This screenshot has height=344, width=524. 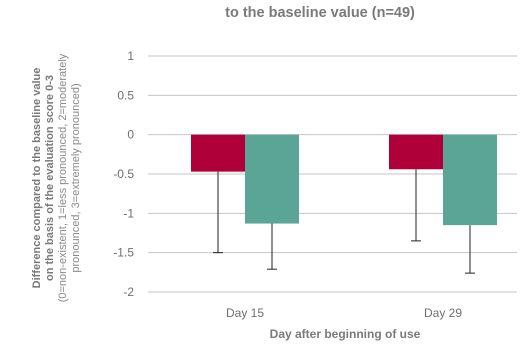 What do you see at coordinates (50, 178) in the screenshot?
I see `y-axis-label-line2: on the basis of the evaluation score 0-3` at bounding box center [50, 178].